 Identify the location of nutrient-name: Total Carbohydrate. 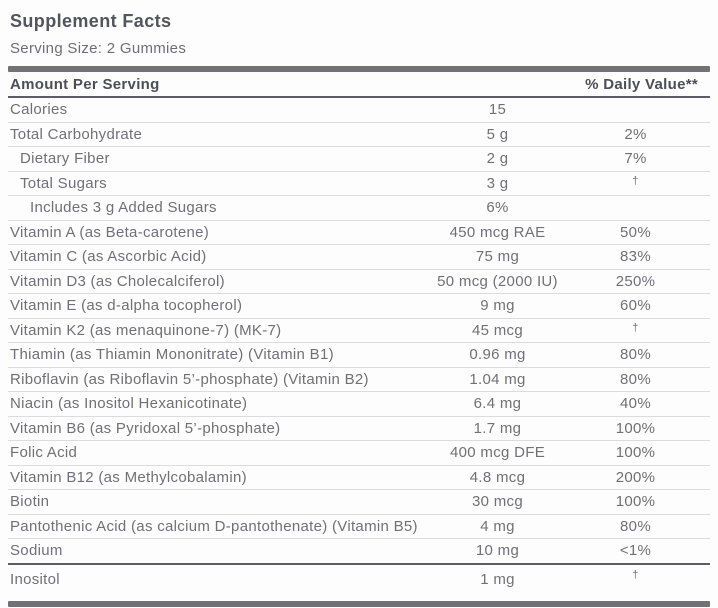
(76, 134).